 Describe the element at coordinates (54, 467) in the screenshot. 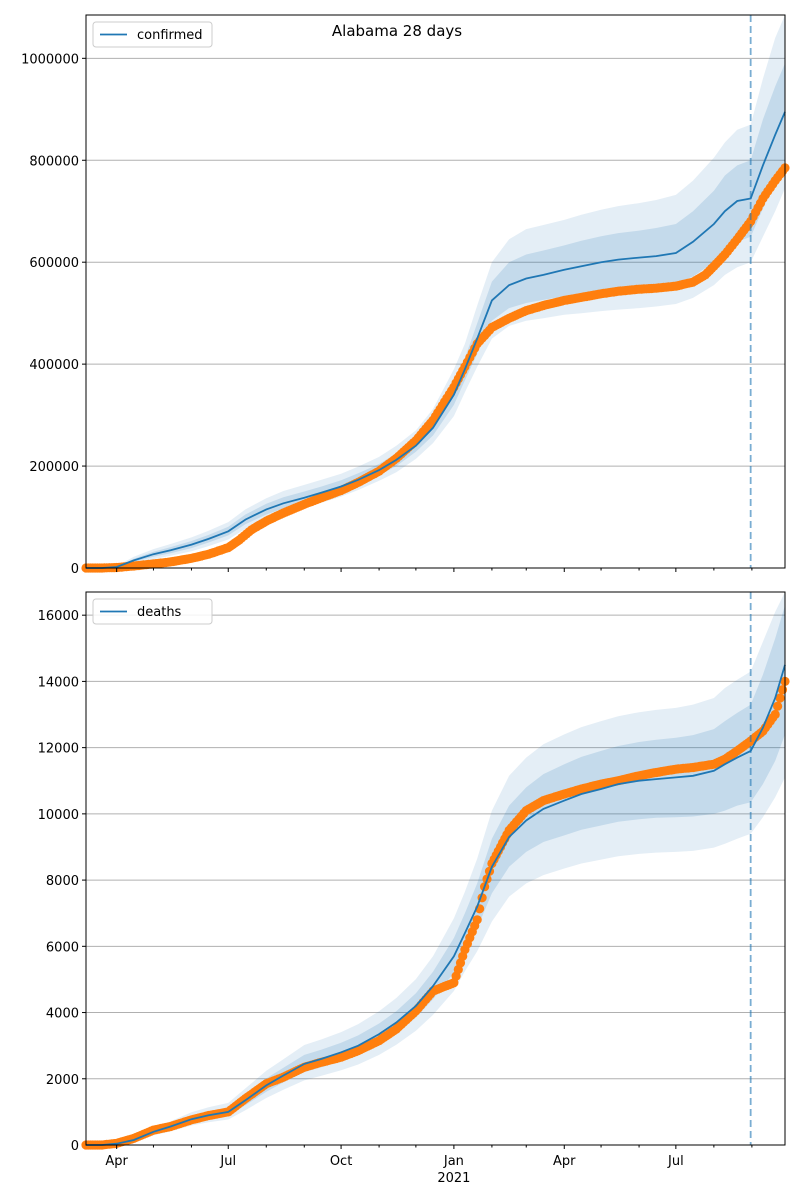

I see `y-tick-label: 200000` at that location.